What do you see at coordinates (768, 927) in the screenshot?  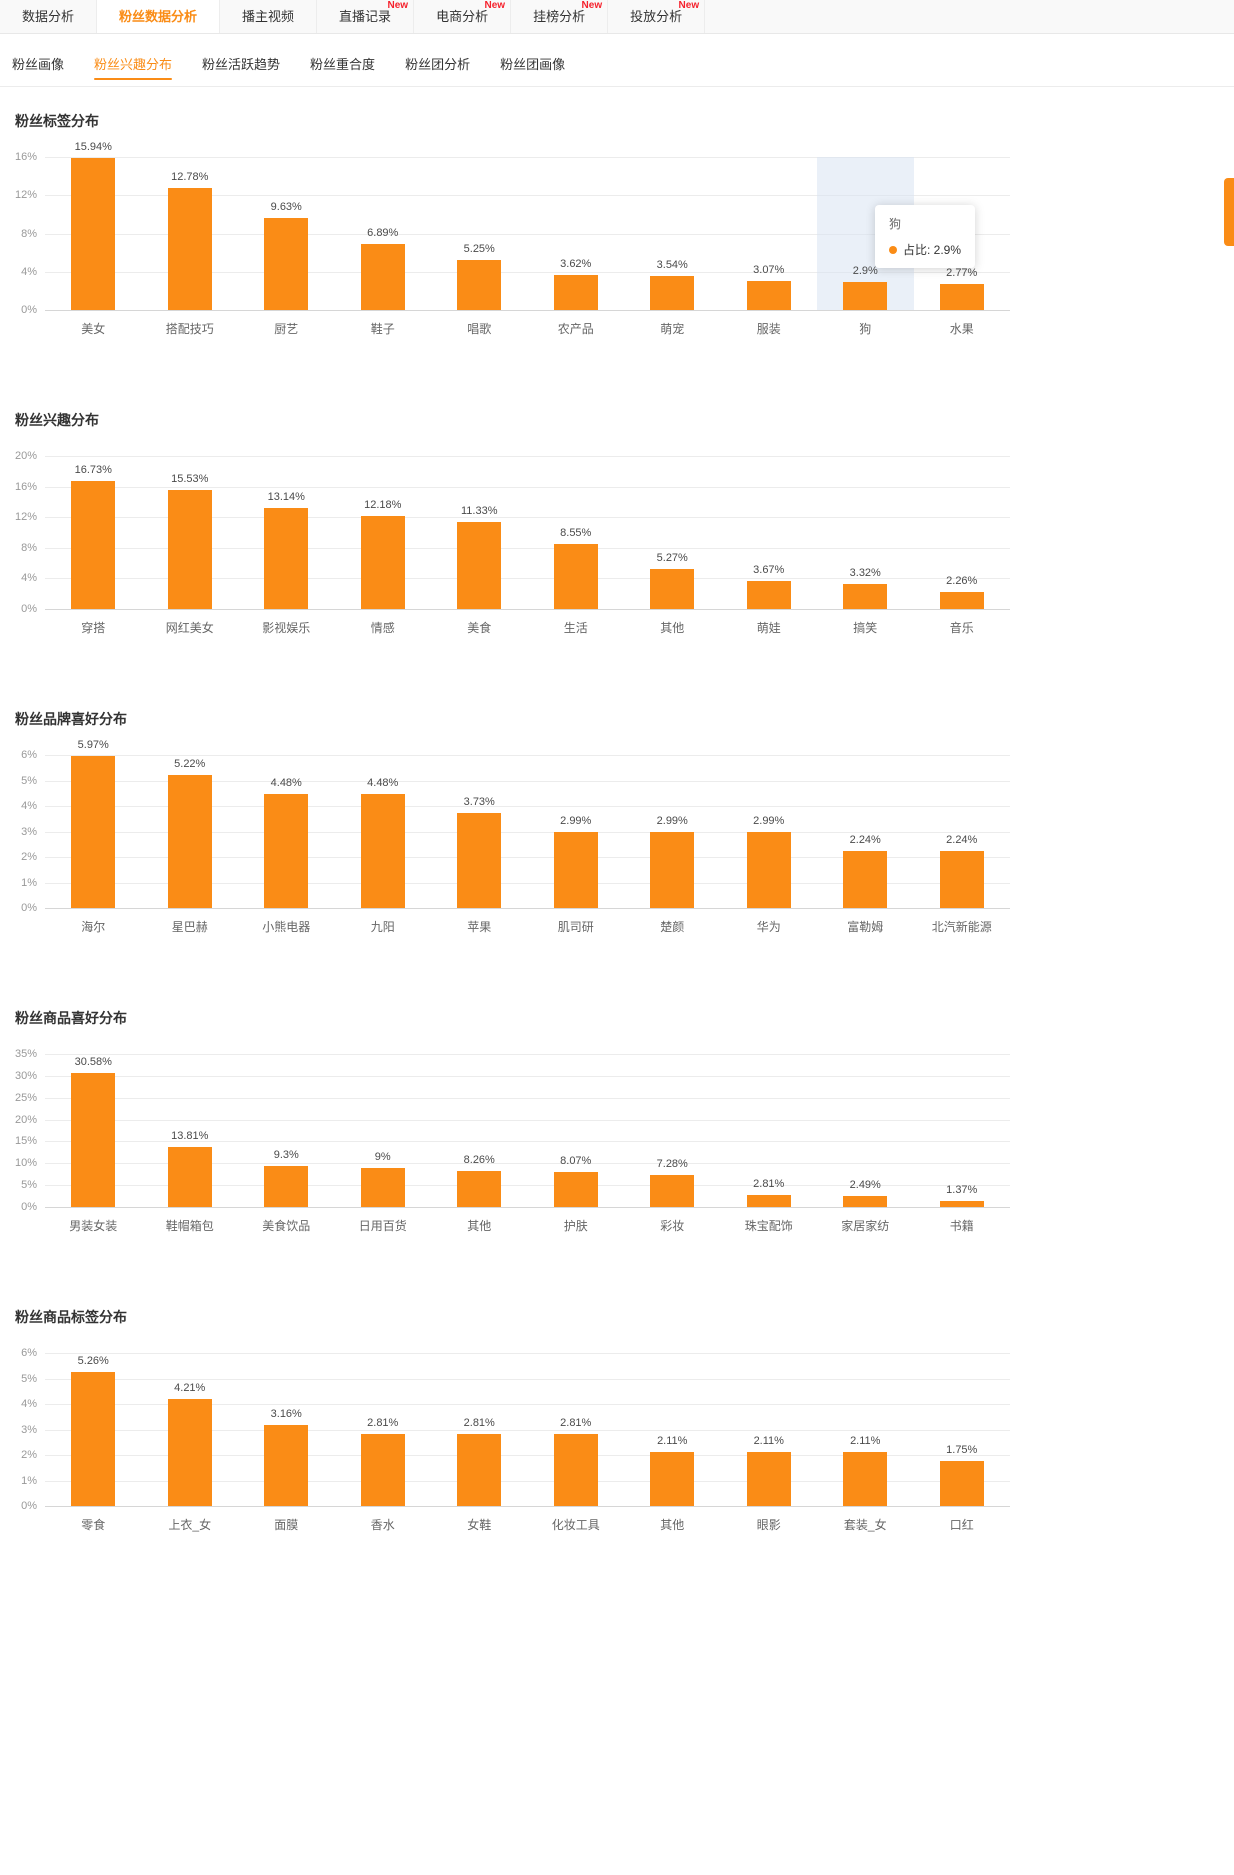 I see `category-label: 华为` at bounding box center [768, 927].